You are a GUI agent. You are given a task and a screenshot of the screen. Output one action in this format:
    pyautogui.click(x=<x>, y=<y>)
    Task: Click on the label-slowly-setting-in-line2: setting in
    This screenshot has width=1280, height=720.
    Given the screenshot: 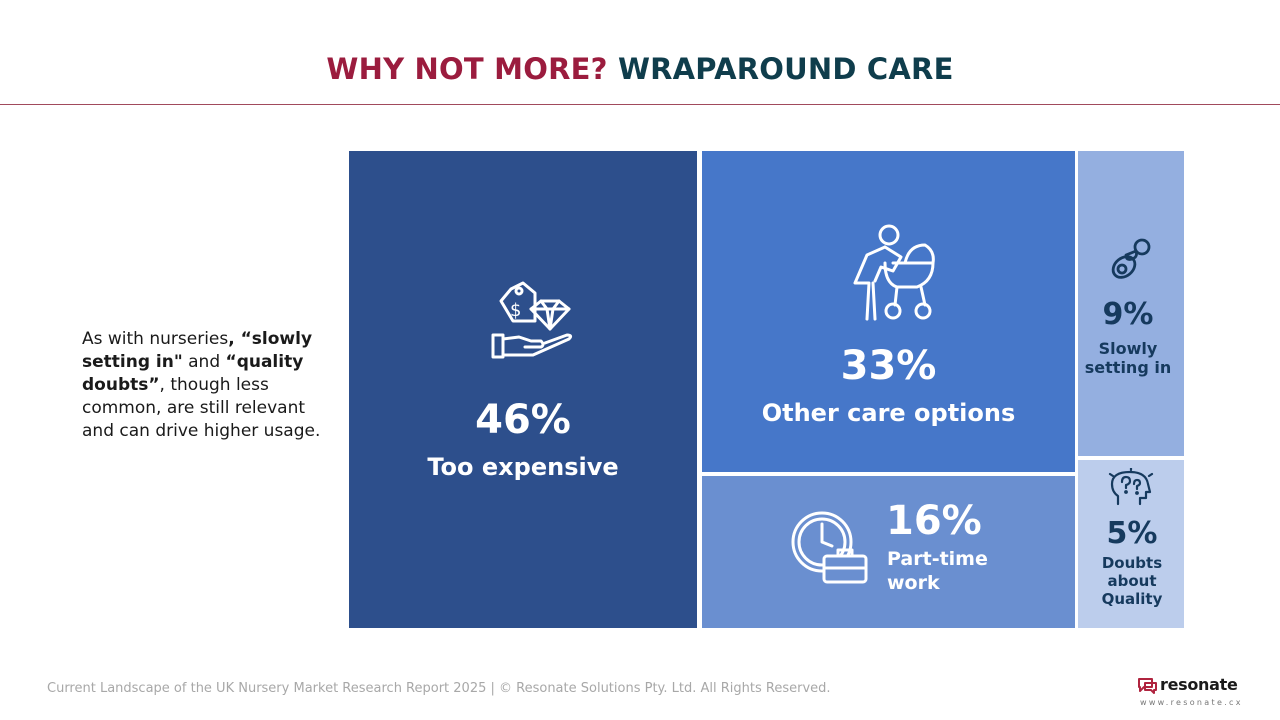 What is the action you would take?
    pyautogui.click(x=1128, y=367)
    